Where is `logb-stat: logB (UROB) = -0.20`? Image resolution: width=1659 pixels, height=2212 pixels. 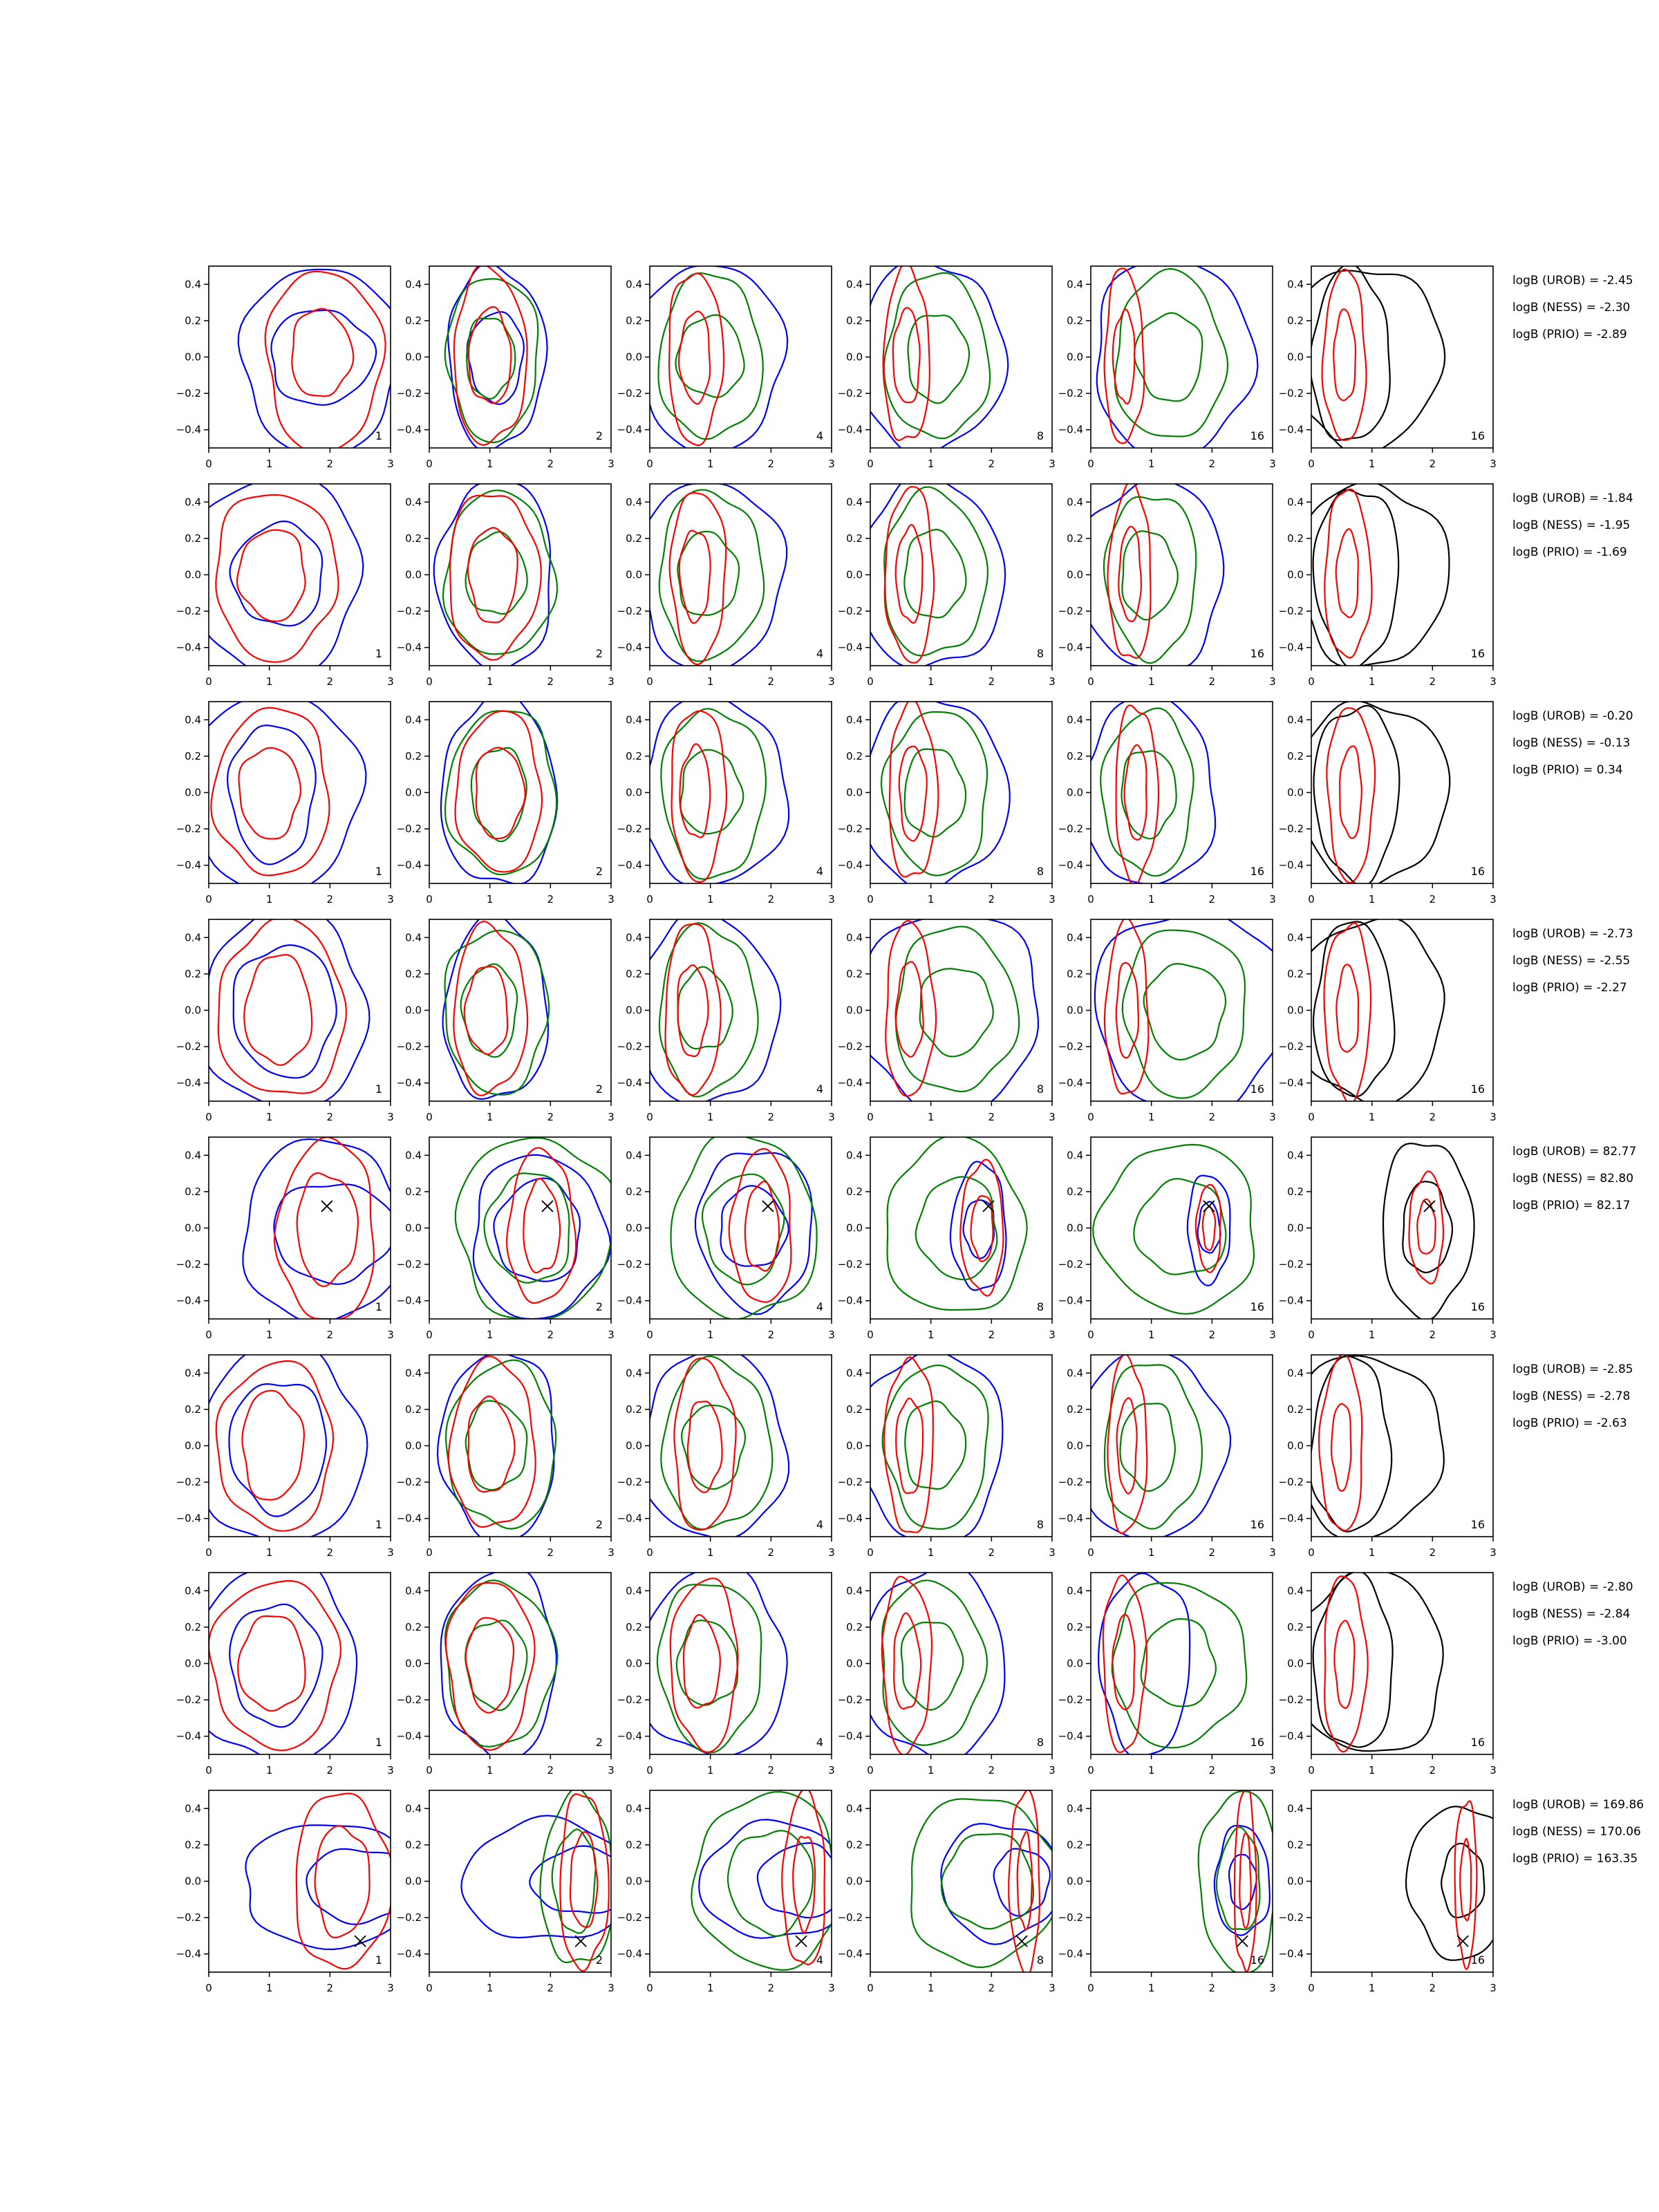
logb-stat: logB (UROB) = -0.20 is located at coordinates (1572, 716).